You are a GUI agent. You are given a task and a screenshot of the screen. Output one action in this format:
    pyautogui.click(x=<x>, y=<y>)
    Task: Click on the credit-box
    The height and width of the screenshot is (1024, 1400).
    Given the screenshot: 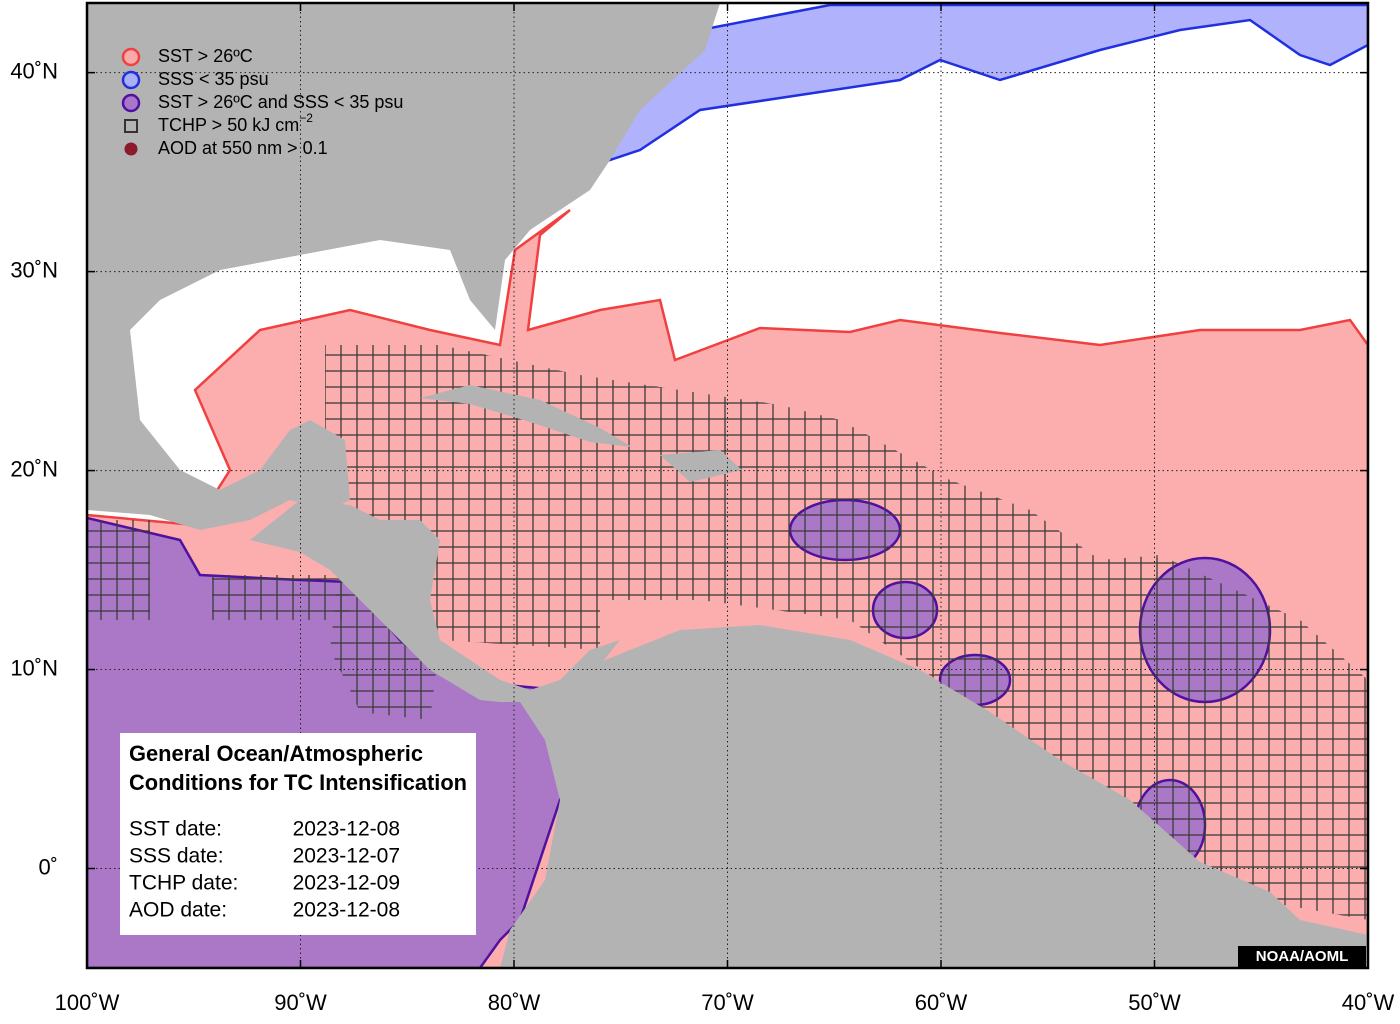 What is the action you would take?
    pyautogui.click(x=1302, y=956)
    